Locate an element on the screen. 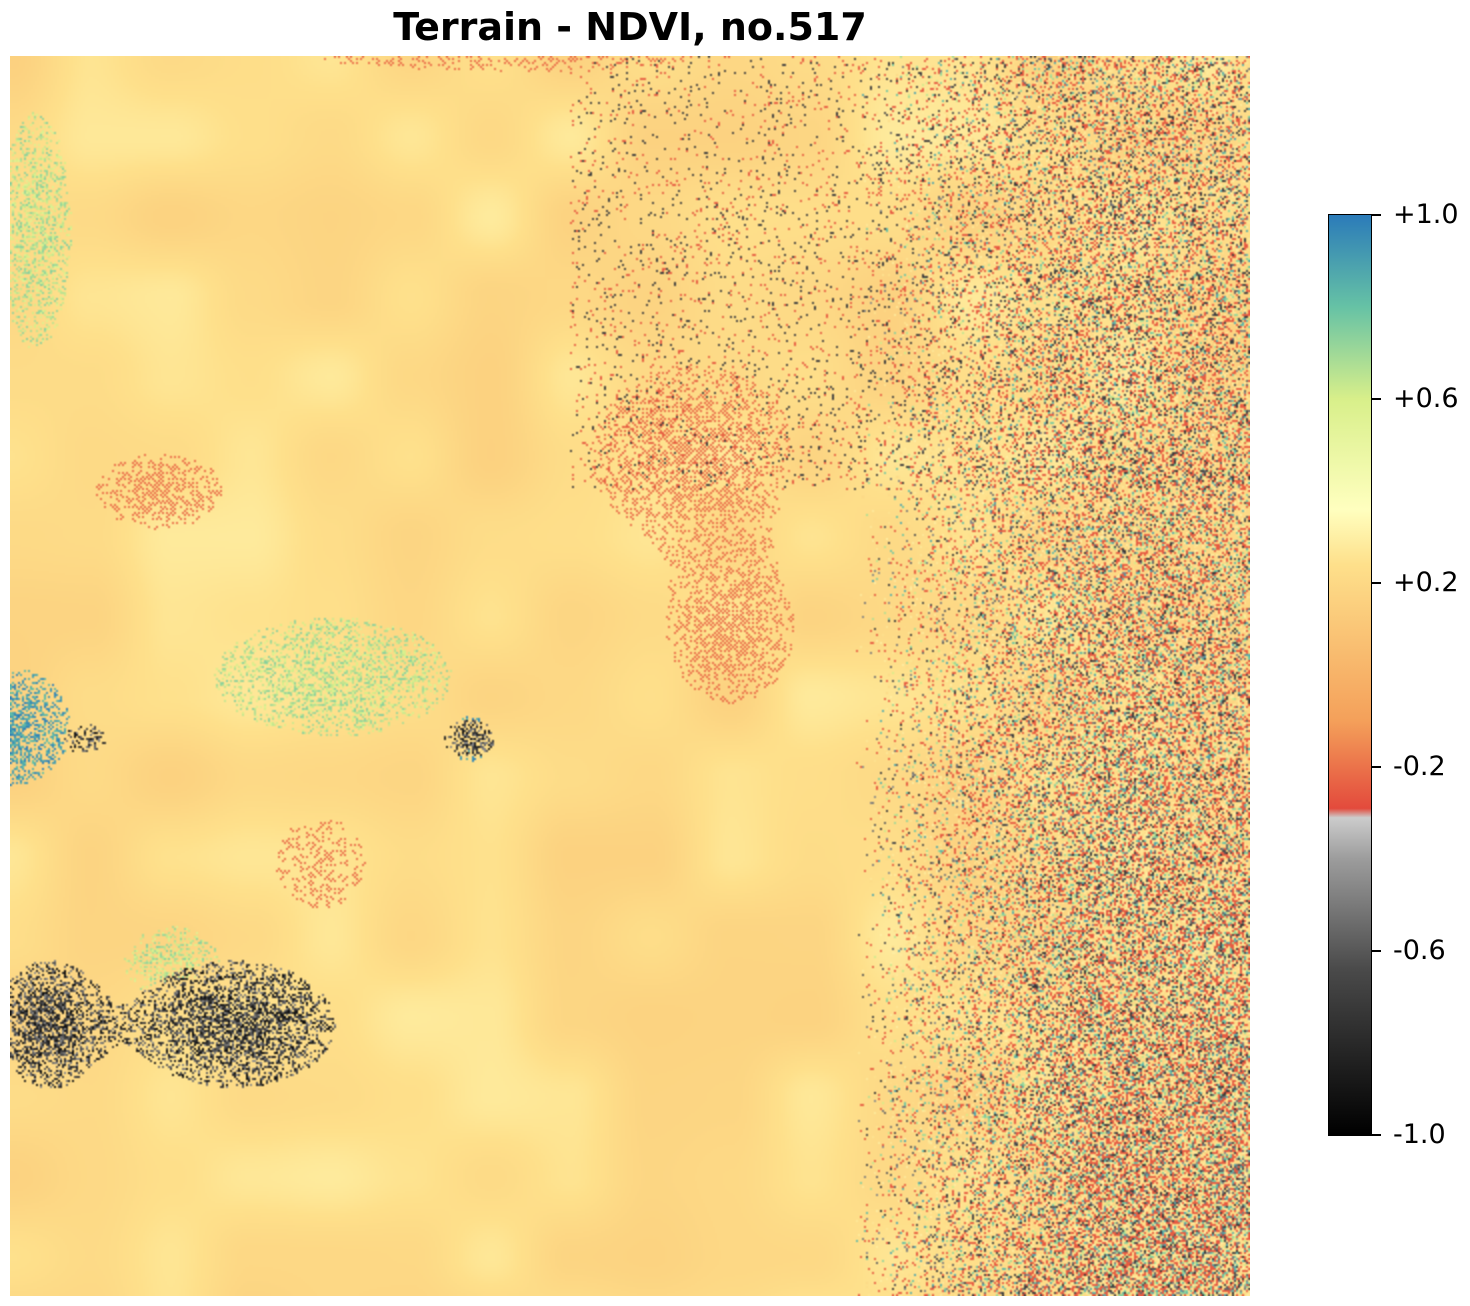 This screenshot has width=1470, height=1306. colorbar is located at coordinates (1350, 675).